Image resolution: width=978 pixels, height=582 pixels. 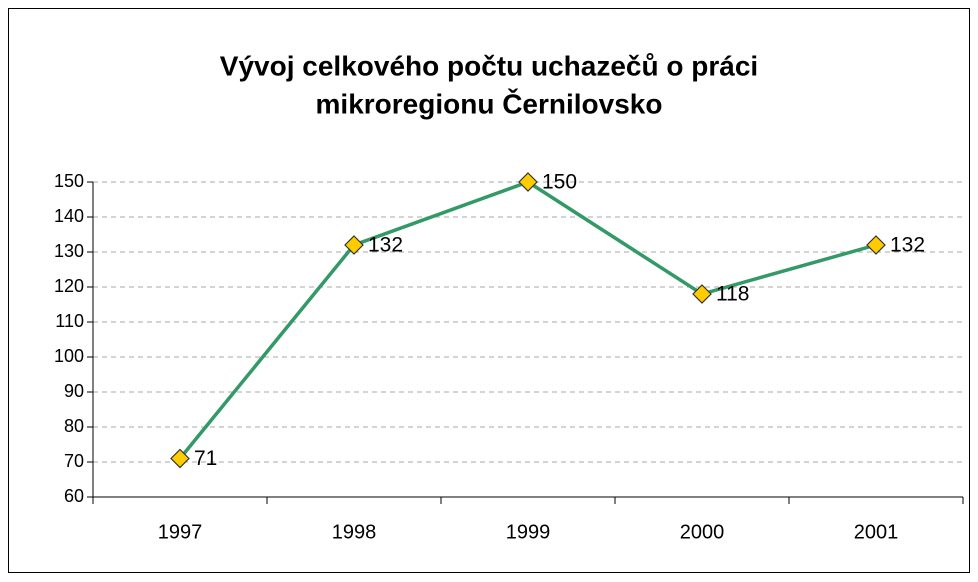 I want to click on x-tick-label: 1997, so click(x=180, y=532).